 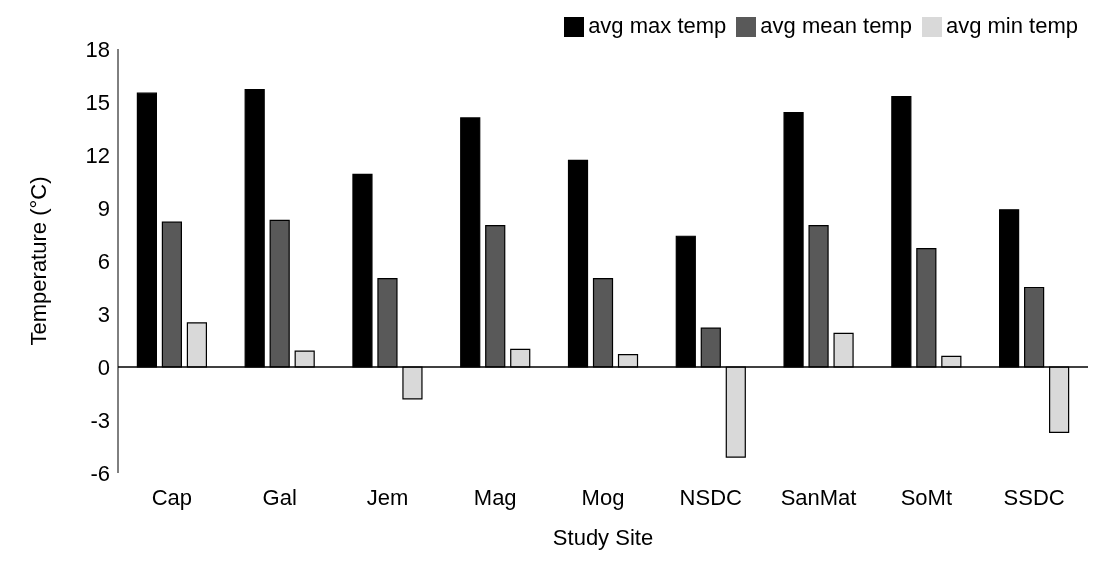 What do you see at coordinates (97, 155) in the screenshot?
I see `y-tick-label: 12` at bounding box center [97, 155].